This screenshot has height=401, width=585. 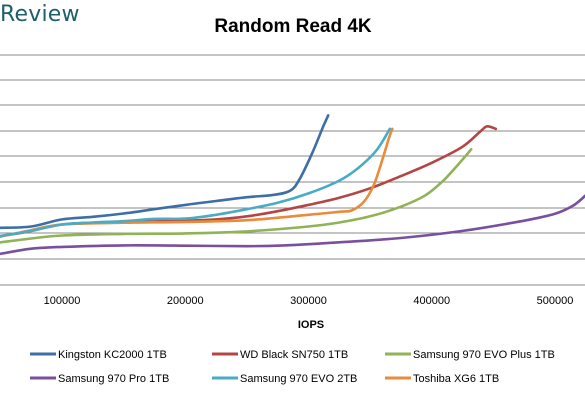 I want to click on x-tick-label: 100000, so click(x=62, y=301).